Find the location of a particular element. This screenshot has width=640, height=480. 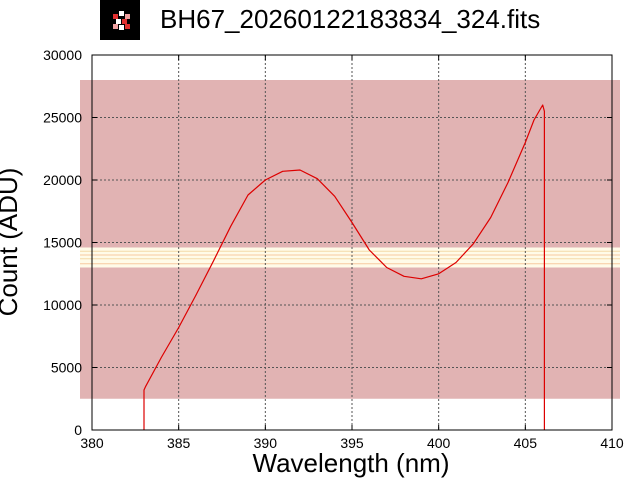

y-axis-title: Count (ADU) is located at coordinates (11, 242).